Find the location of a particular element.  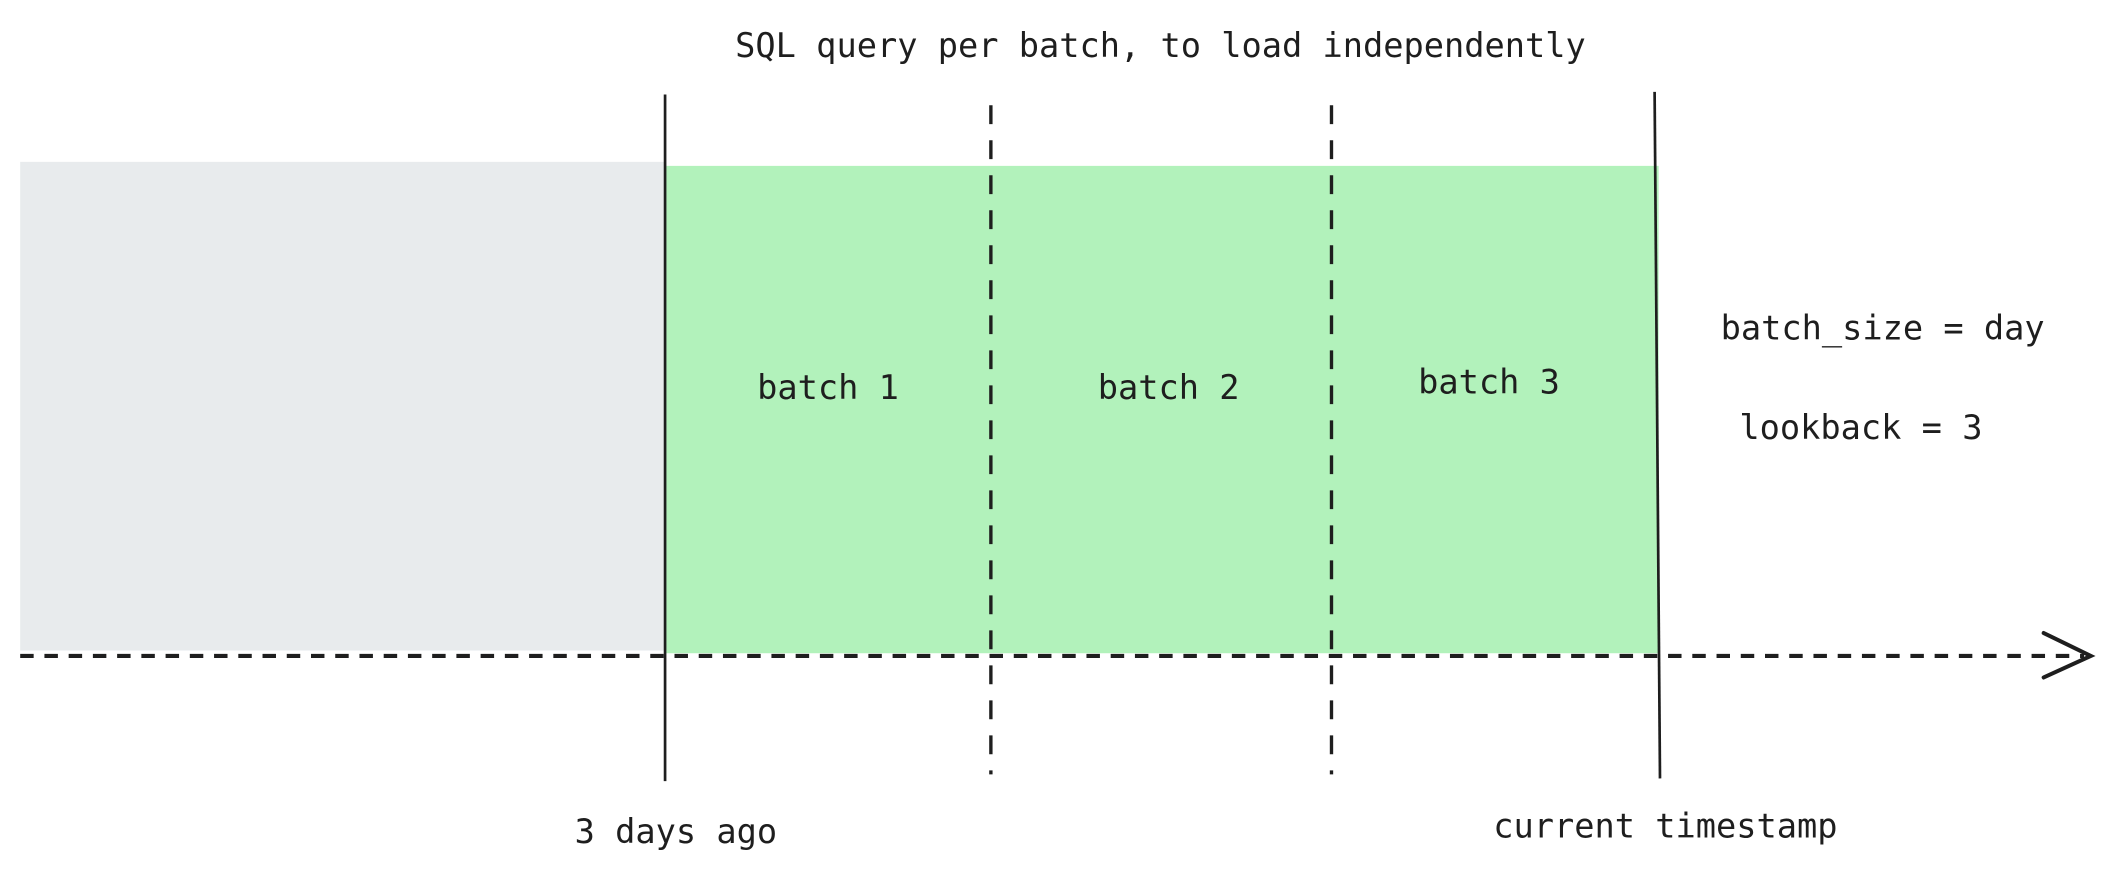

batch-size-param: batch_size = day is located at coordinates (1883, 329).